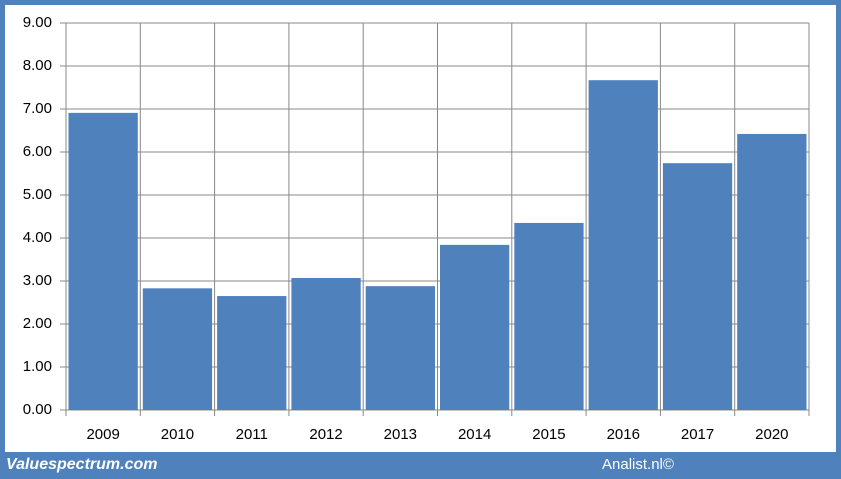 This screenshot has height=479, width=841. I want to click on x-tick-label: 2009, so click(102, 434).